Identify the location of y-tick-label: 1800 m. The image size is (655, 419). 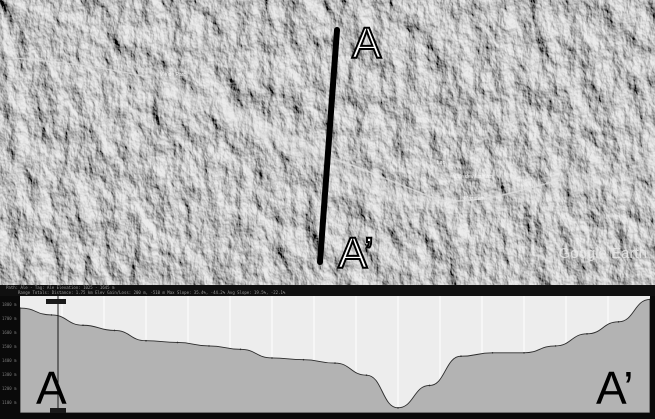
(9, 304).